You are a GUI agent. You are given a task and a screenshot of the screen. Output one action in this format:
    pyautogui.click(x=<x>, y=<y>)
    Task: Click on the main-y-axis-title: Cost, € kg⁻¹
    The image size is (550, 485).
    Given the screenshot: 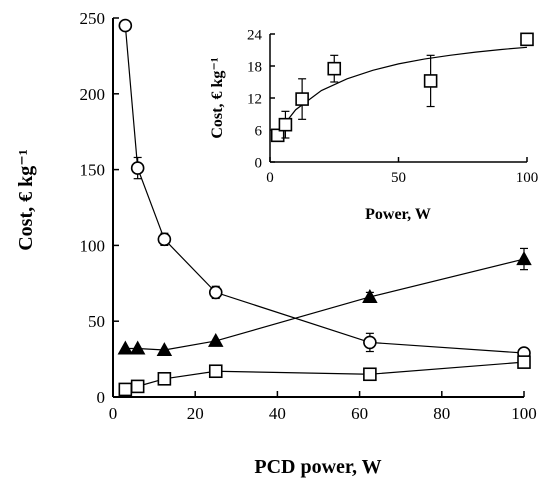 What is the action you would take?
    pyautogui.click(x=26, y=200)
    